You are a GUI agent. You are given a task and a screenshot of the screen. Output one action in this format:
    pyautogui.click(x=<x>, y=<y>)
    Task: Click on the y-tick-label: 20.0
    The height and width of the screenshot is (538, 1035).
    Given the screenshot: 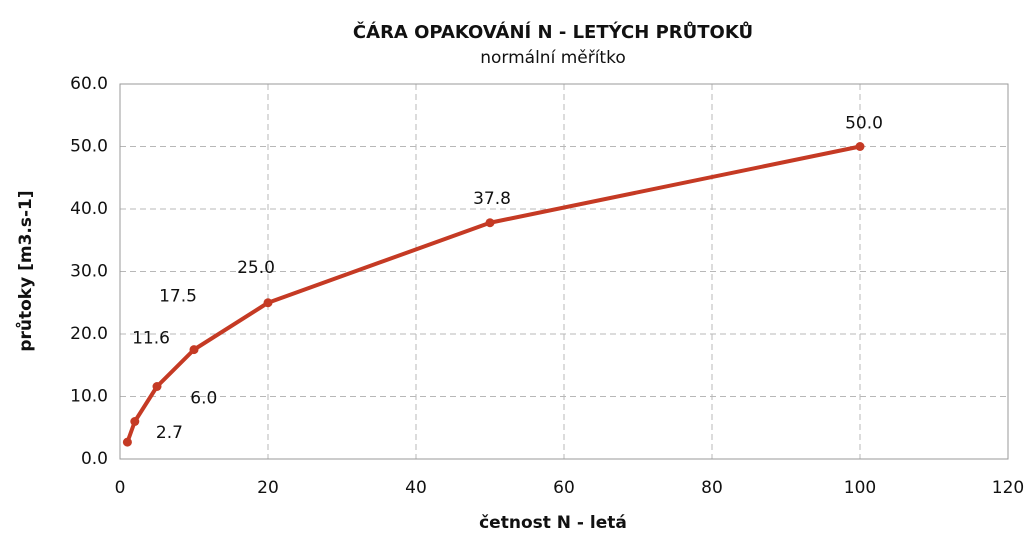 What is the action you would take?
    pyautogui.click(x=89, y=334)
    